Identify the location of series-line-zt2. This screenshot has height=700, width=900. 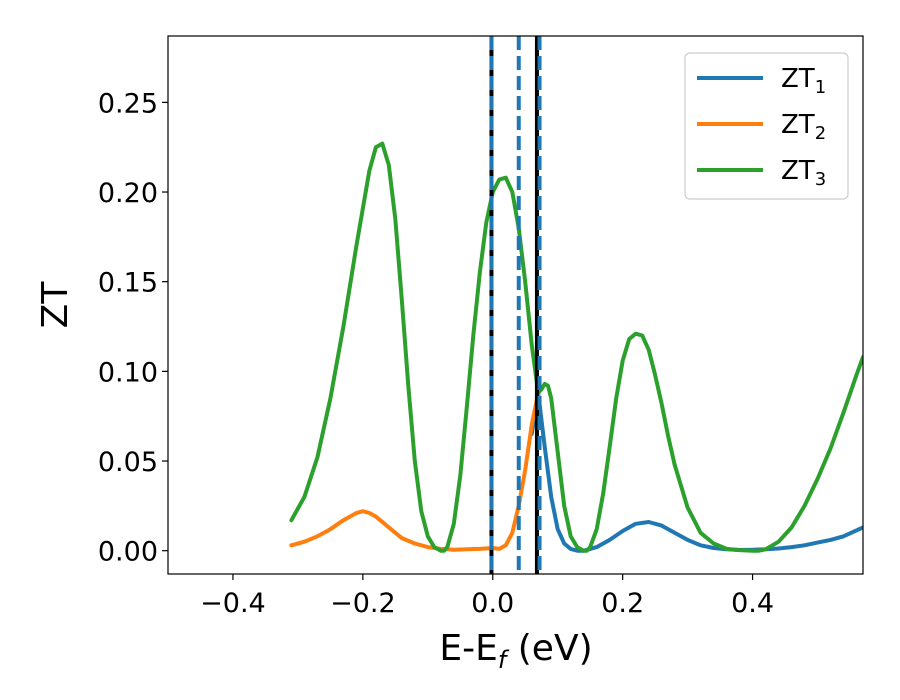
(415, 471).